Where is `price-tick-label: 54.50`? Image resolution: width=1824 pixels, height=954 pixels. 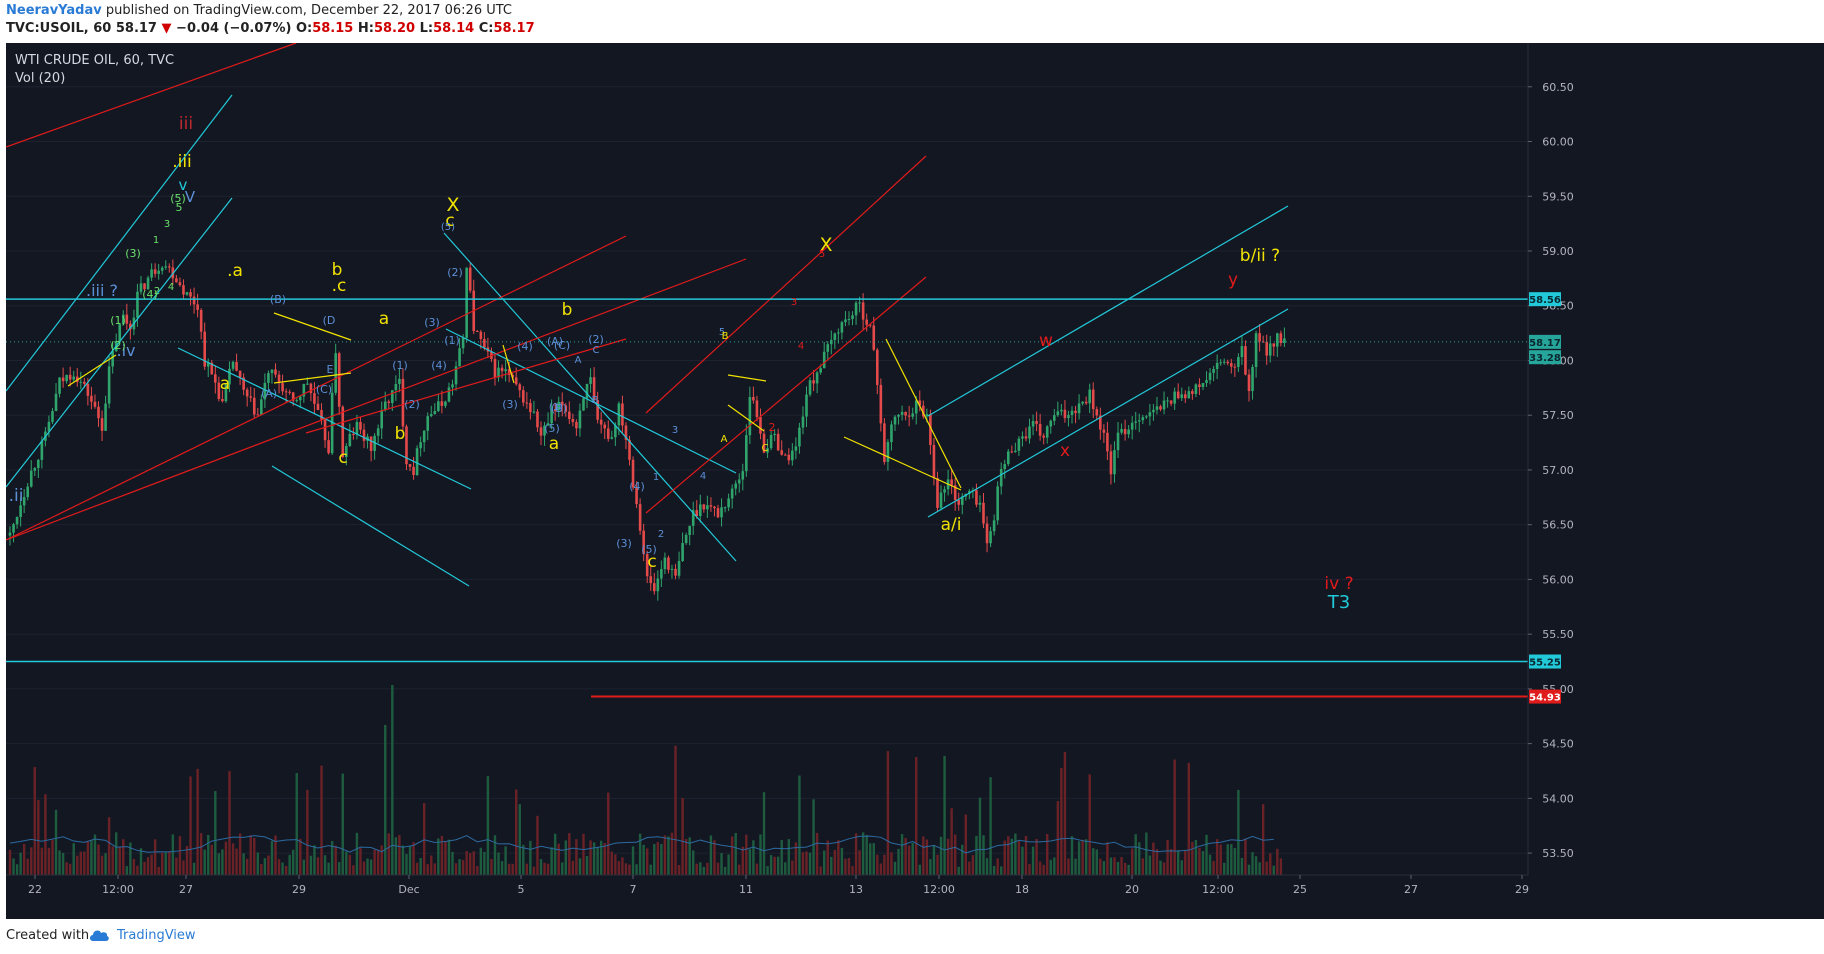 price-tick-label: 54.50 is located at coordinates (1558, 744).